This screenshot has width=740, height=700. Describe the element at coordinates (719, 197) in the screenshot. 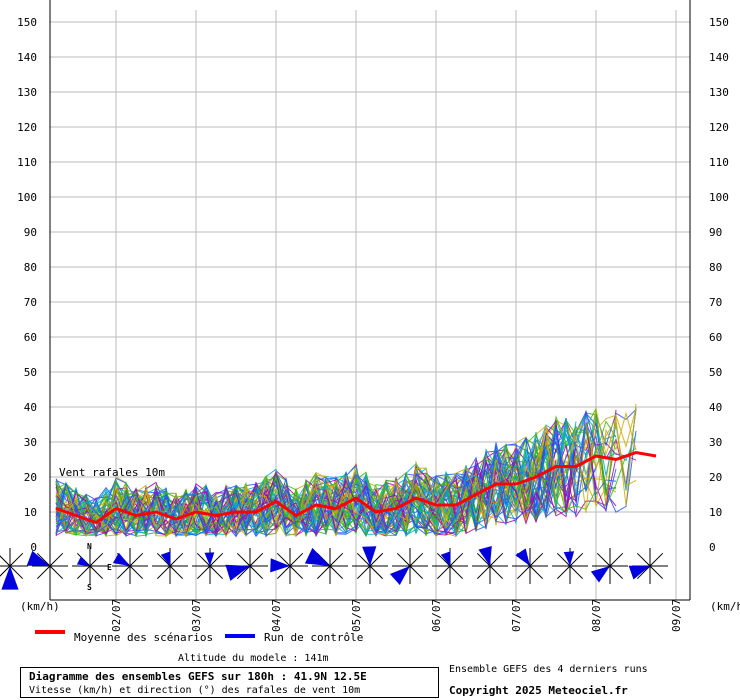

I see `y-tick-label-right: 100` at that location.